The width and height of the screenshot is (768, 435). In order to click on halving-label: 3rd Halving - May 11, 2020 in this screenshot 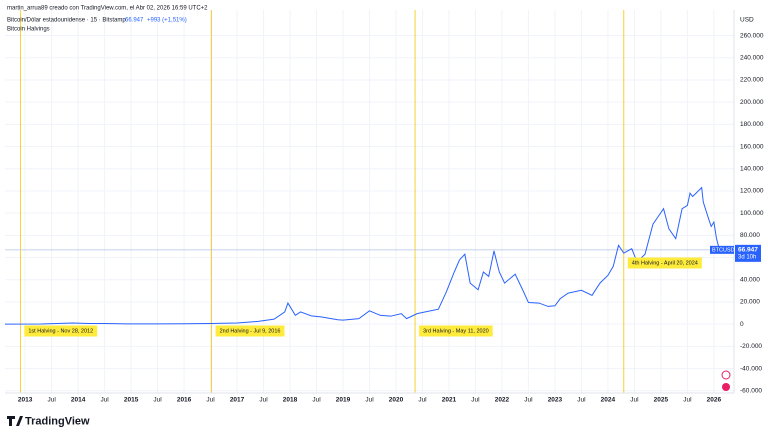, I will do `click(456, 331)`.